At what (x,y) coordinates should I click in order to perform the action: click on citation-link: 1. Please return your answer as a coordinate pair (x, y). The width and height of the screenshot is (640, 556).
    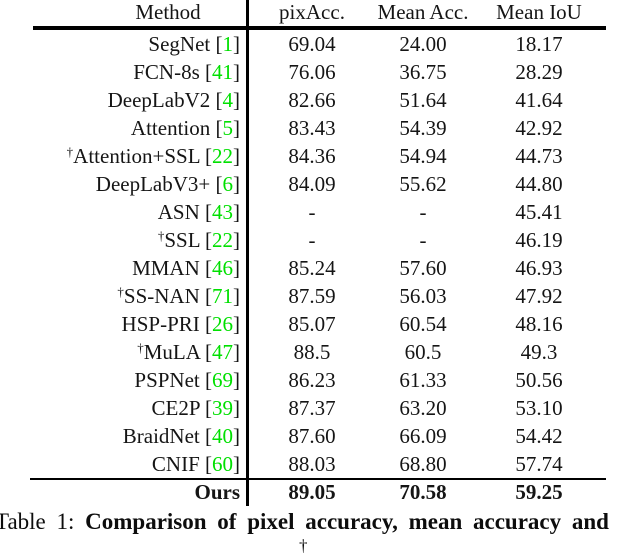
    Looking at the image, I should click on (228, 44).